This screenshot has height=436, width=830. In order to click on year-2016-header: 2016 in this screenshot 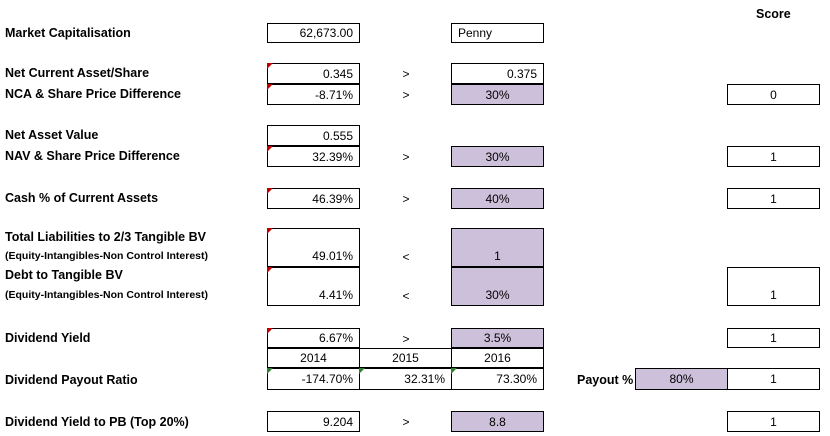, I will do `click(497, 358)`.